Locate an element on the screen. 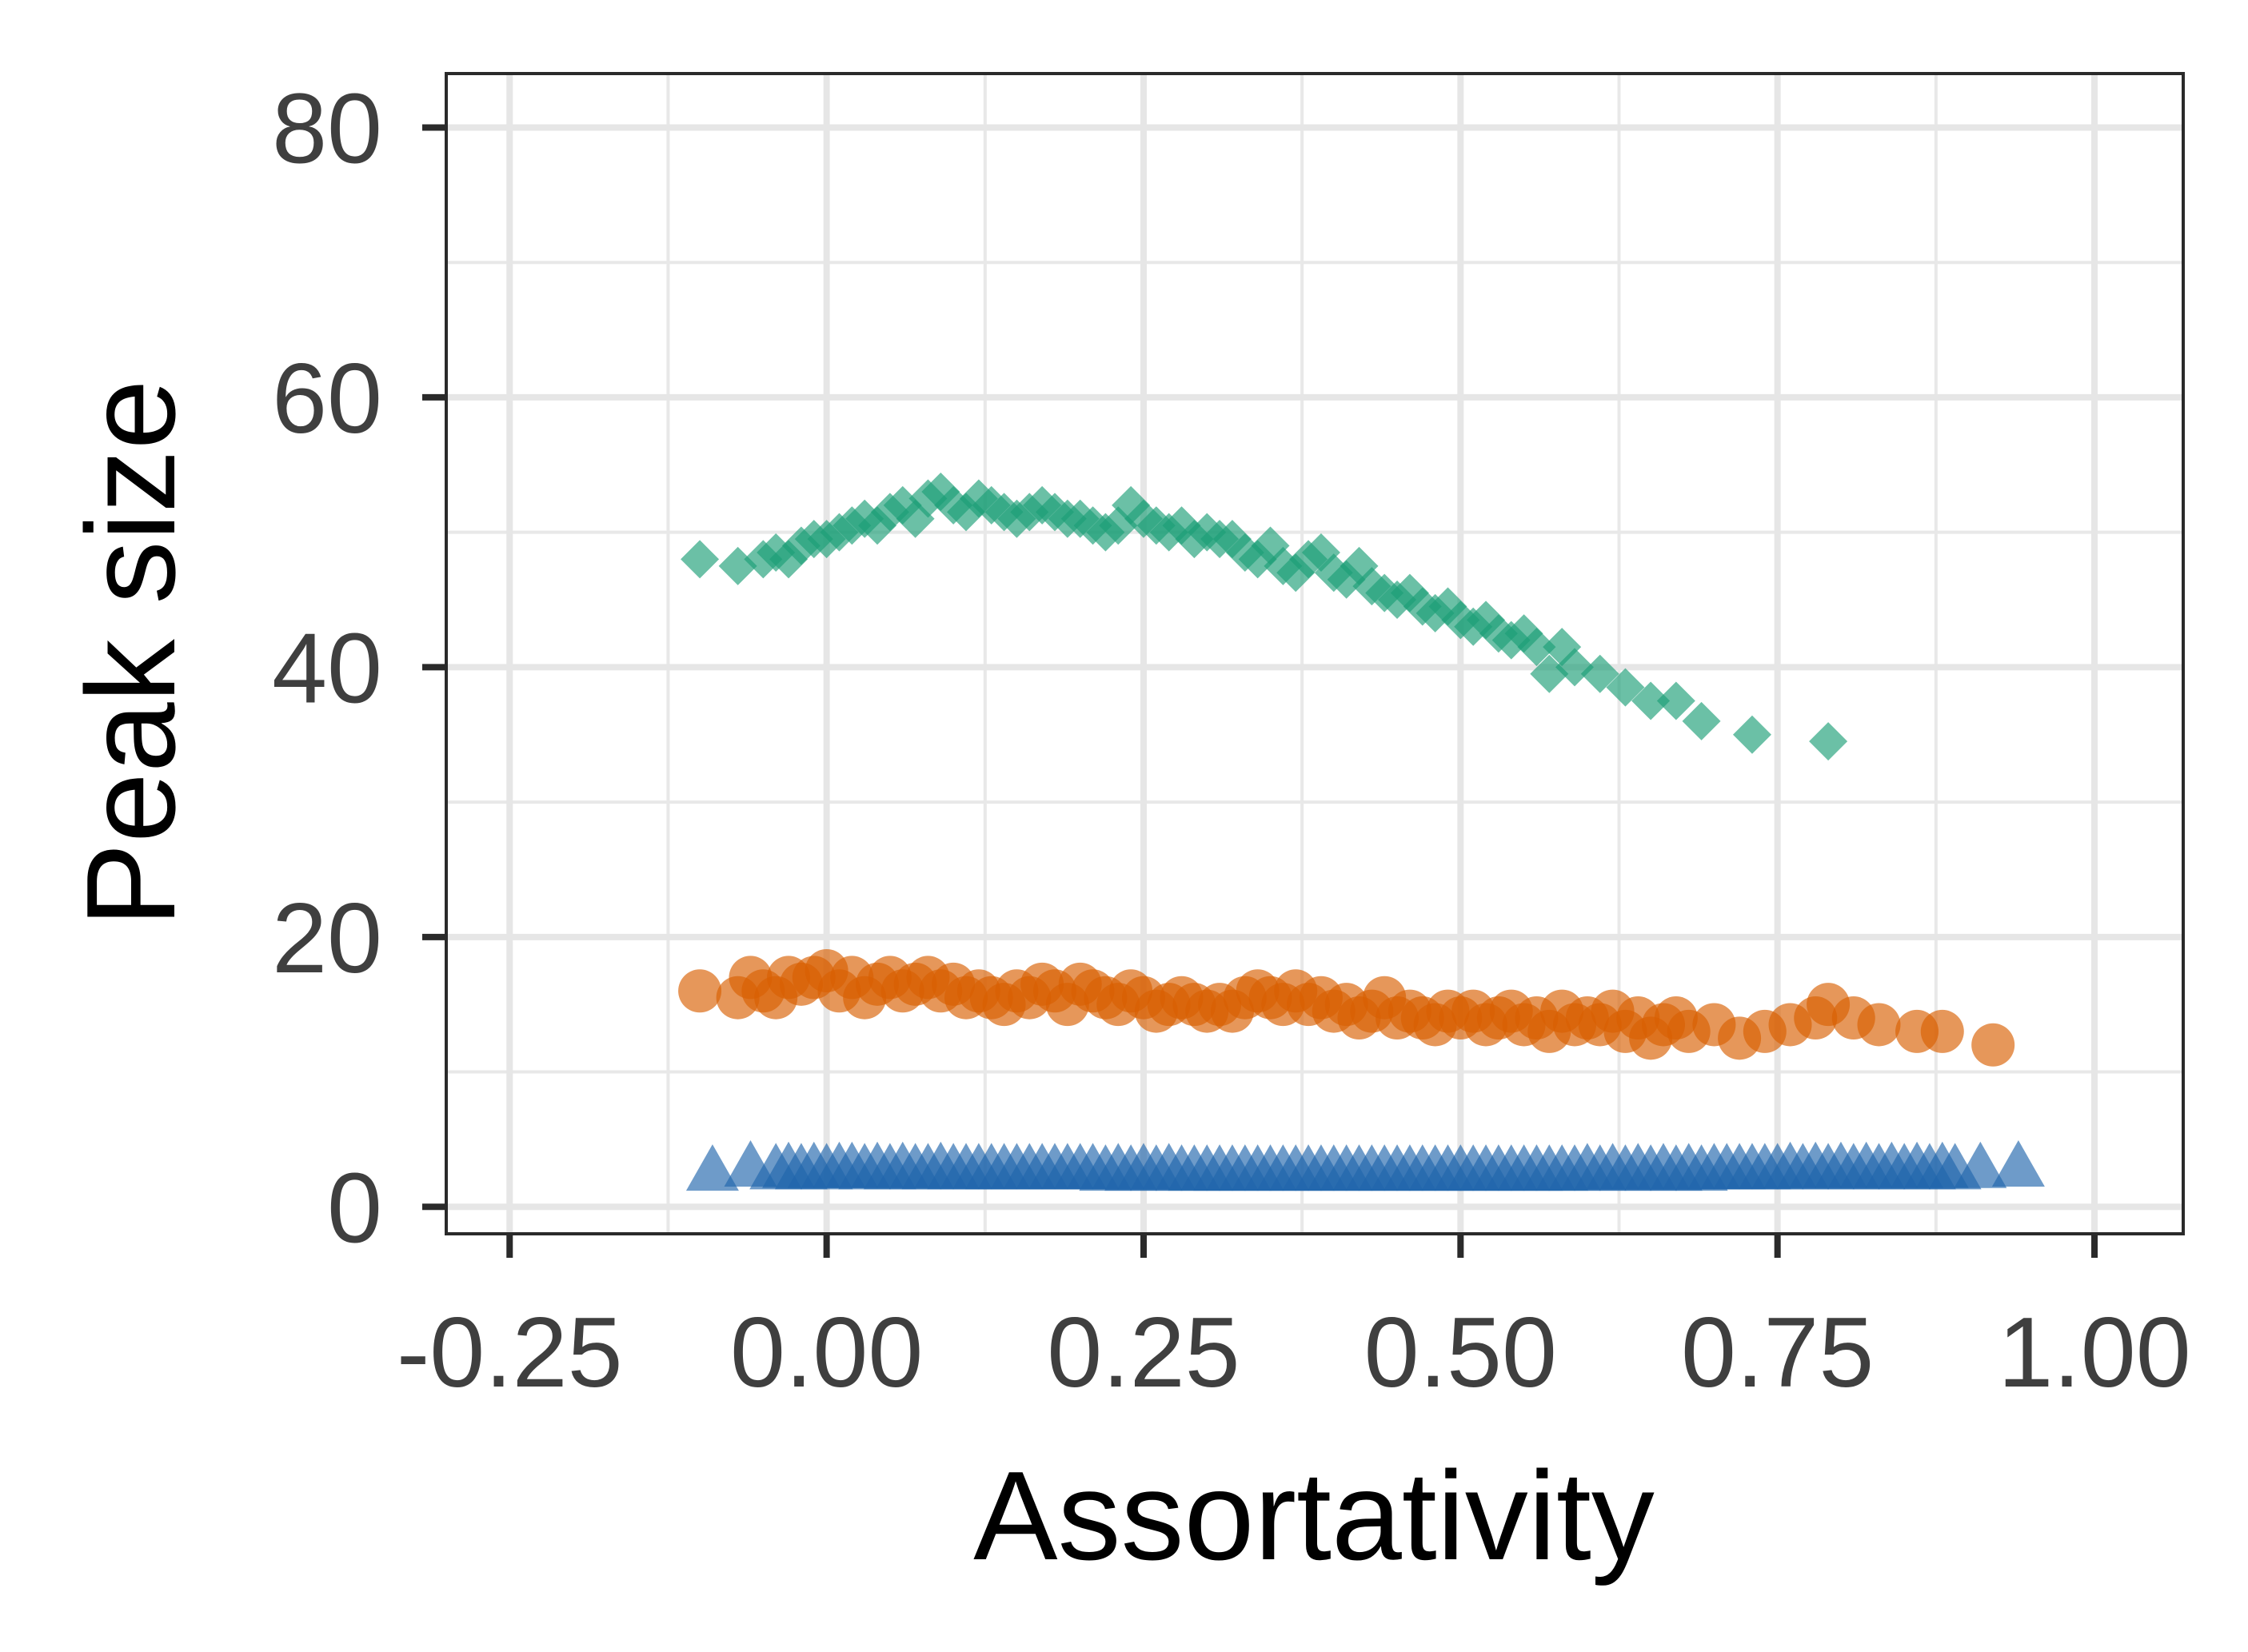 This screenshot has height=1652, width=2248. x-tick-label: 0.00 is located at coordinates (826, 1353).